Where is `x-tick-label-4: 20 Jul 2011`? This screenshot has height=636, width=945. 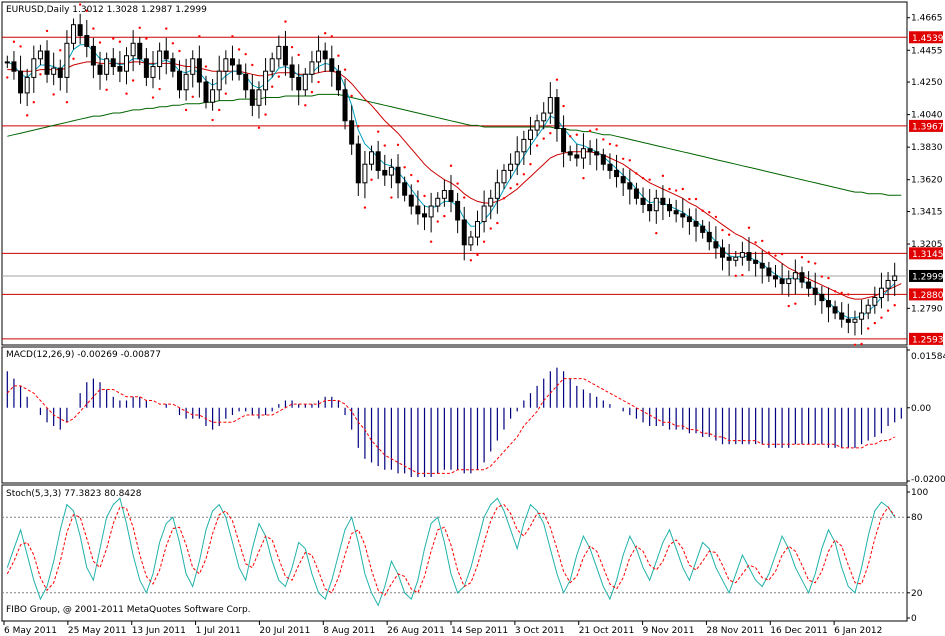
x-tick-label-4: 20 Jul 2011 is located at coordinates (284, 631).